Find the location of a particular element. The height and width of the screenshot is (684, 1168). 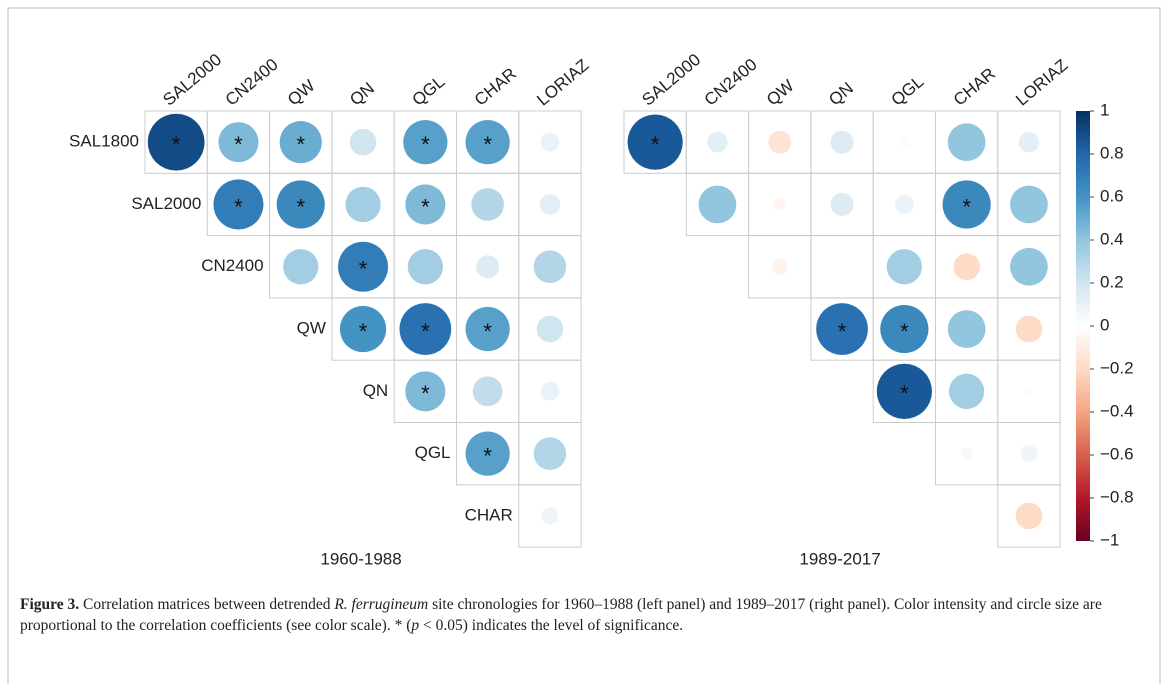

row-label: QN is located at coordinates (376, 390).